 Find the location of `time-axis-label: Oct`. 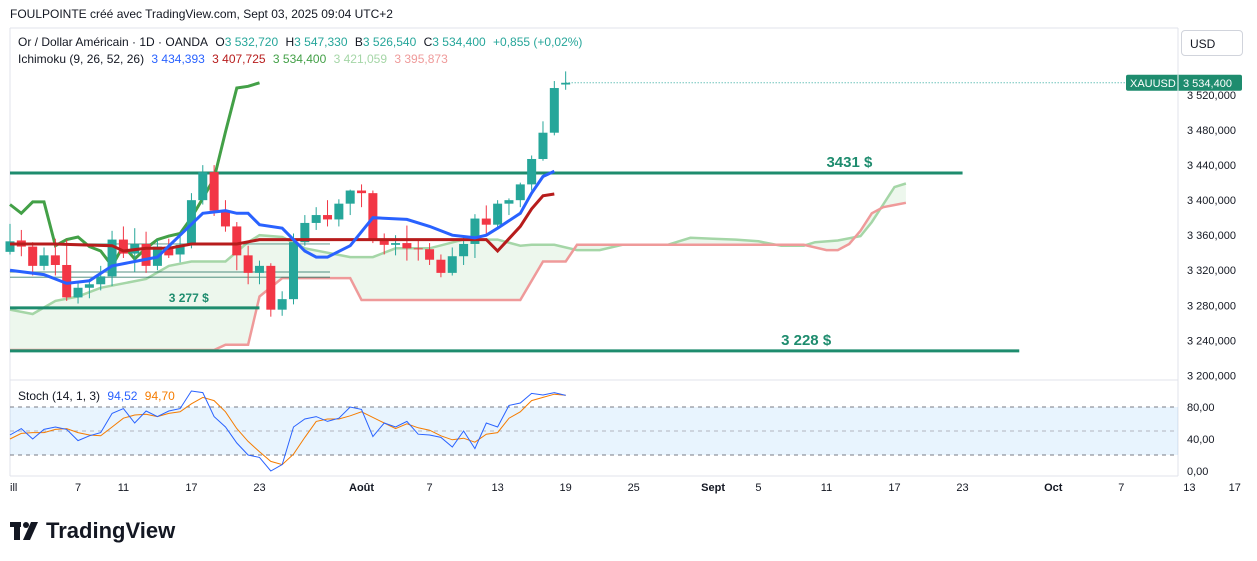

time-axis-label: Oct is located at coordinates (1053, 488).